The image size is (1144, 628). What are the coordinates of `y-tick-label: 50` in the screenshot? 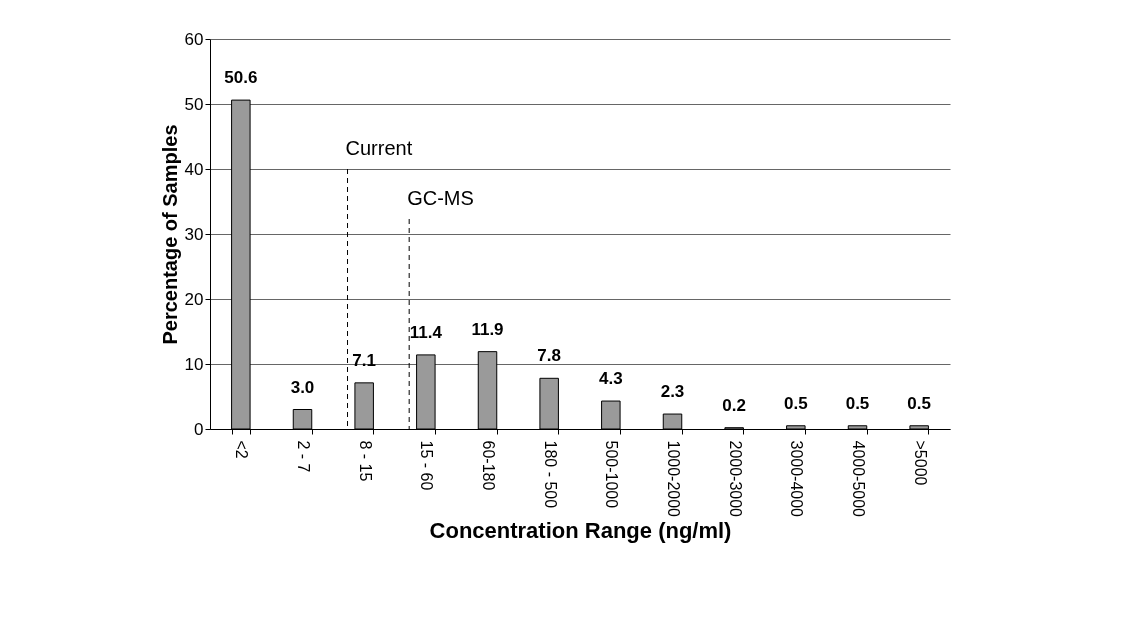 It's located at (194, 104).